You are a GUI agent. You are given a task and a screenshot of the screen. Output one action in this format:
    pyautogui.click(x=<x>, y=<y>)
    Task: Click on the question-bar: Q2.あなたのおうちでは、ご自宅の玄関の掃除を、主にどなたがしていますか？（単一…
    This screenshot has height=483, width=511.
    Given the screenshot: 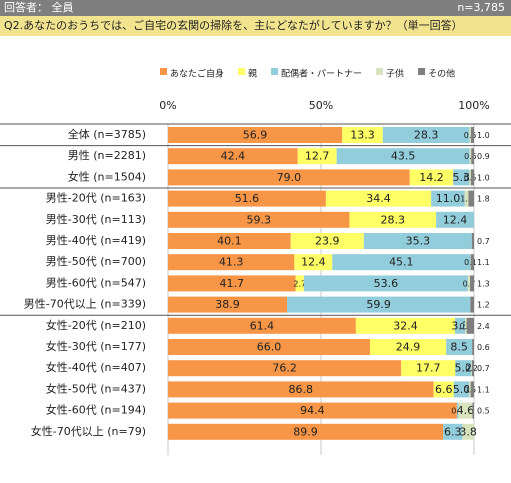 What is the action you would take?
    pyautogui.click(x=255, y=26)
    